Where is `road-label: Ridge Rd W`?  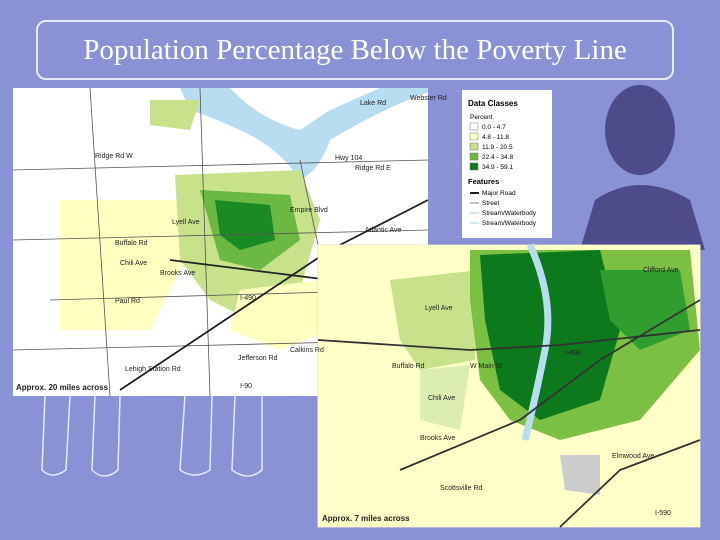
road-label: Ridge Rd W is located at coordinates (114, 156).